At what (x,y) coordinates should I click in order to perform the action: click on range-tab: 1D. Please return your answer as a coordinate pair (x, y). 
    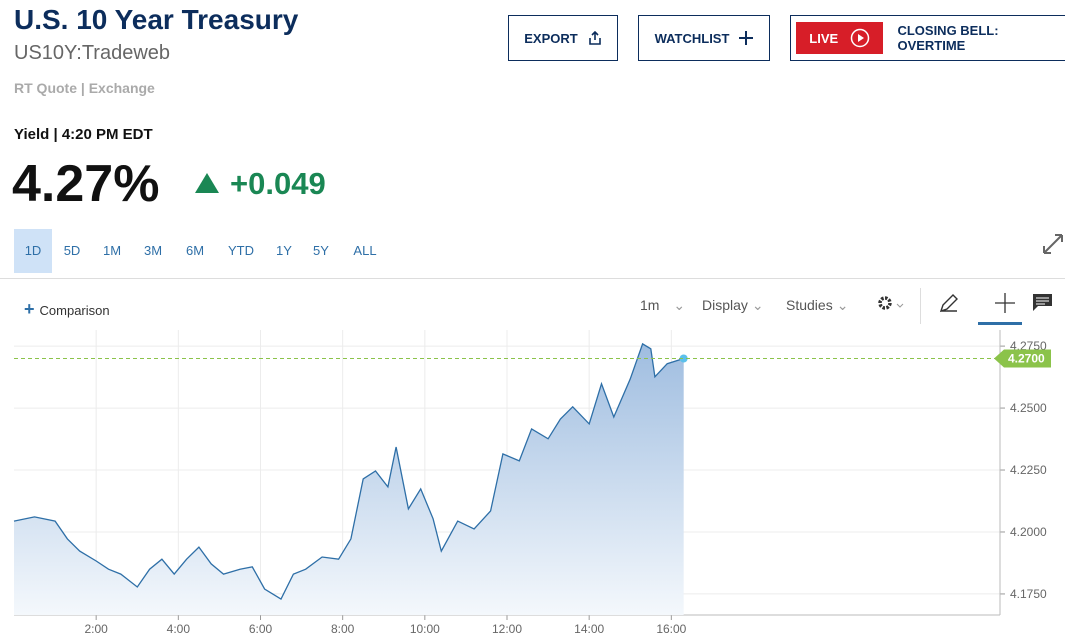
    Looking at the image, I should click on (33, 251).